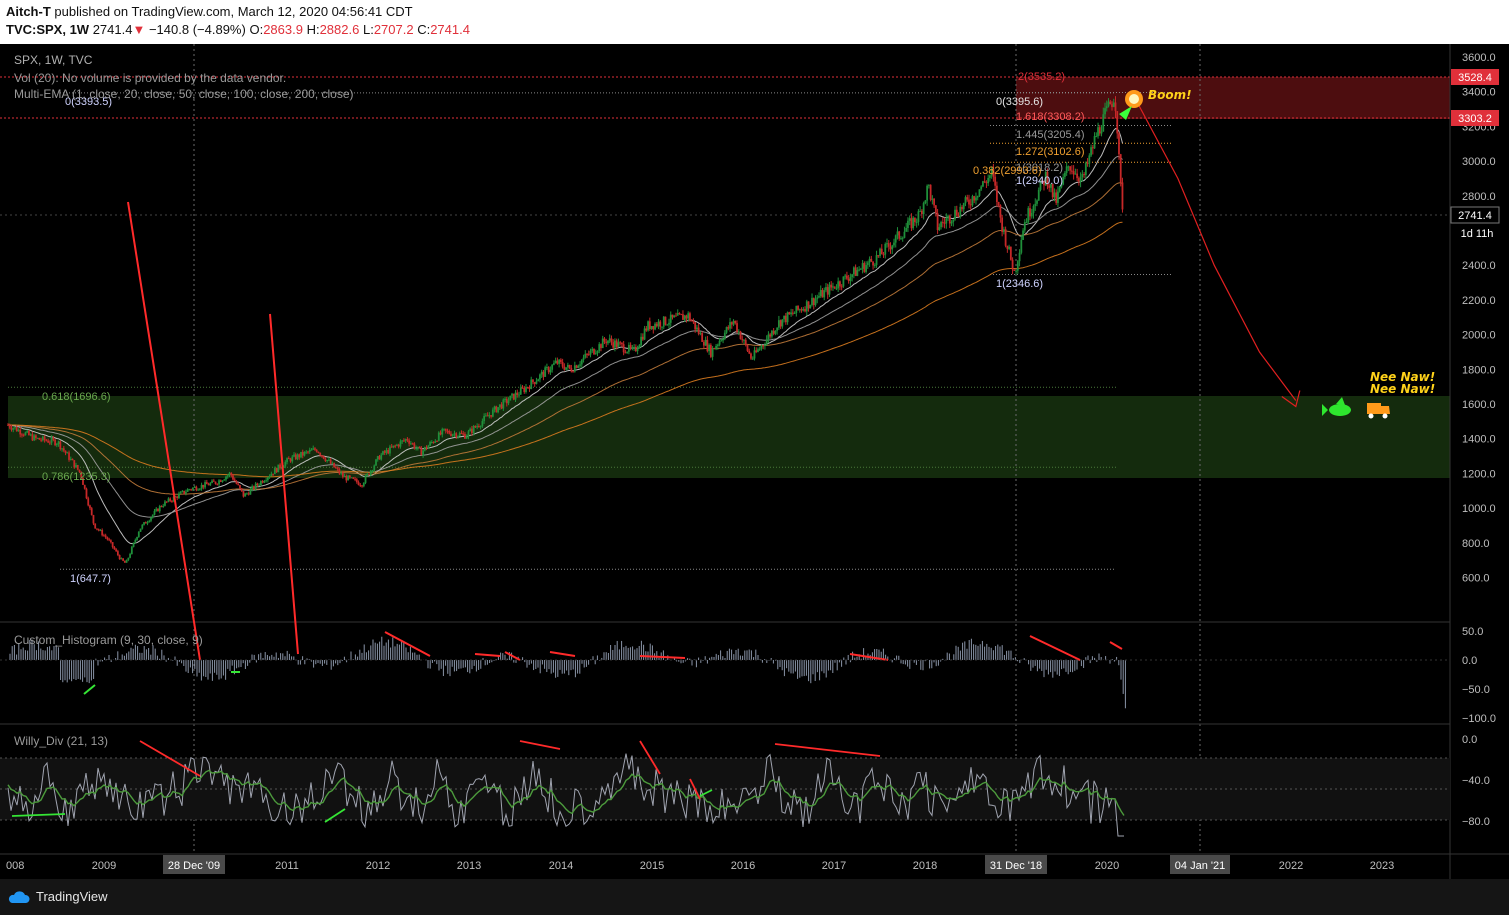 This screenshot has width=1509, height=915. I want to click on time-tick-label: 008, so click(15, 866).